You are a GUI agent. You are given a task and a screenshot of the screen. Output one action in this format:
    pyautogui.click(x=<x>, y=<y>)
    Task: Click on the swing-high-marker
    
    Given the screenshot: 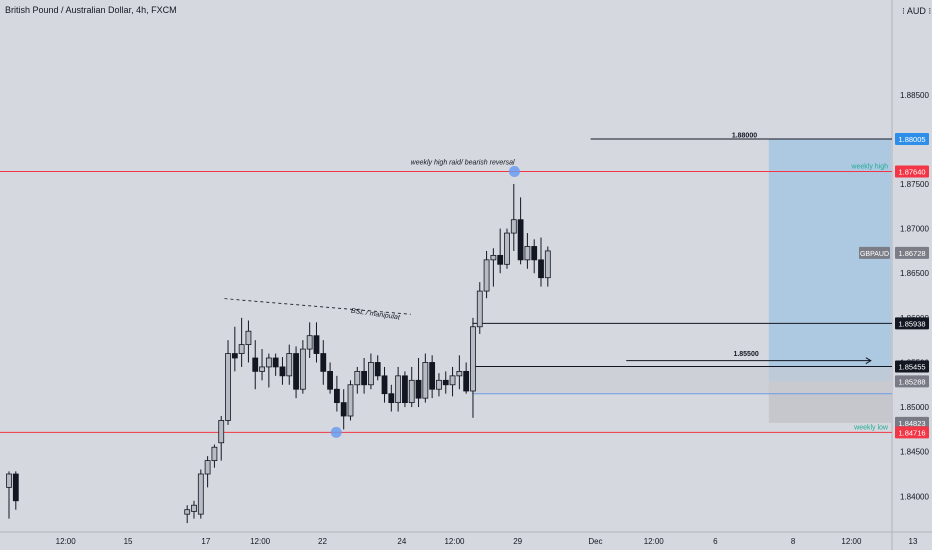 What is the action you would take?
    pyautogui.click(x=514, y=172)
    